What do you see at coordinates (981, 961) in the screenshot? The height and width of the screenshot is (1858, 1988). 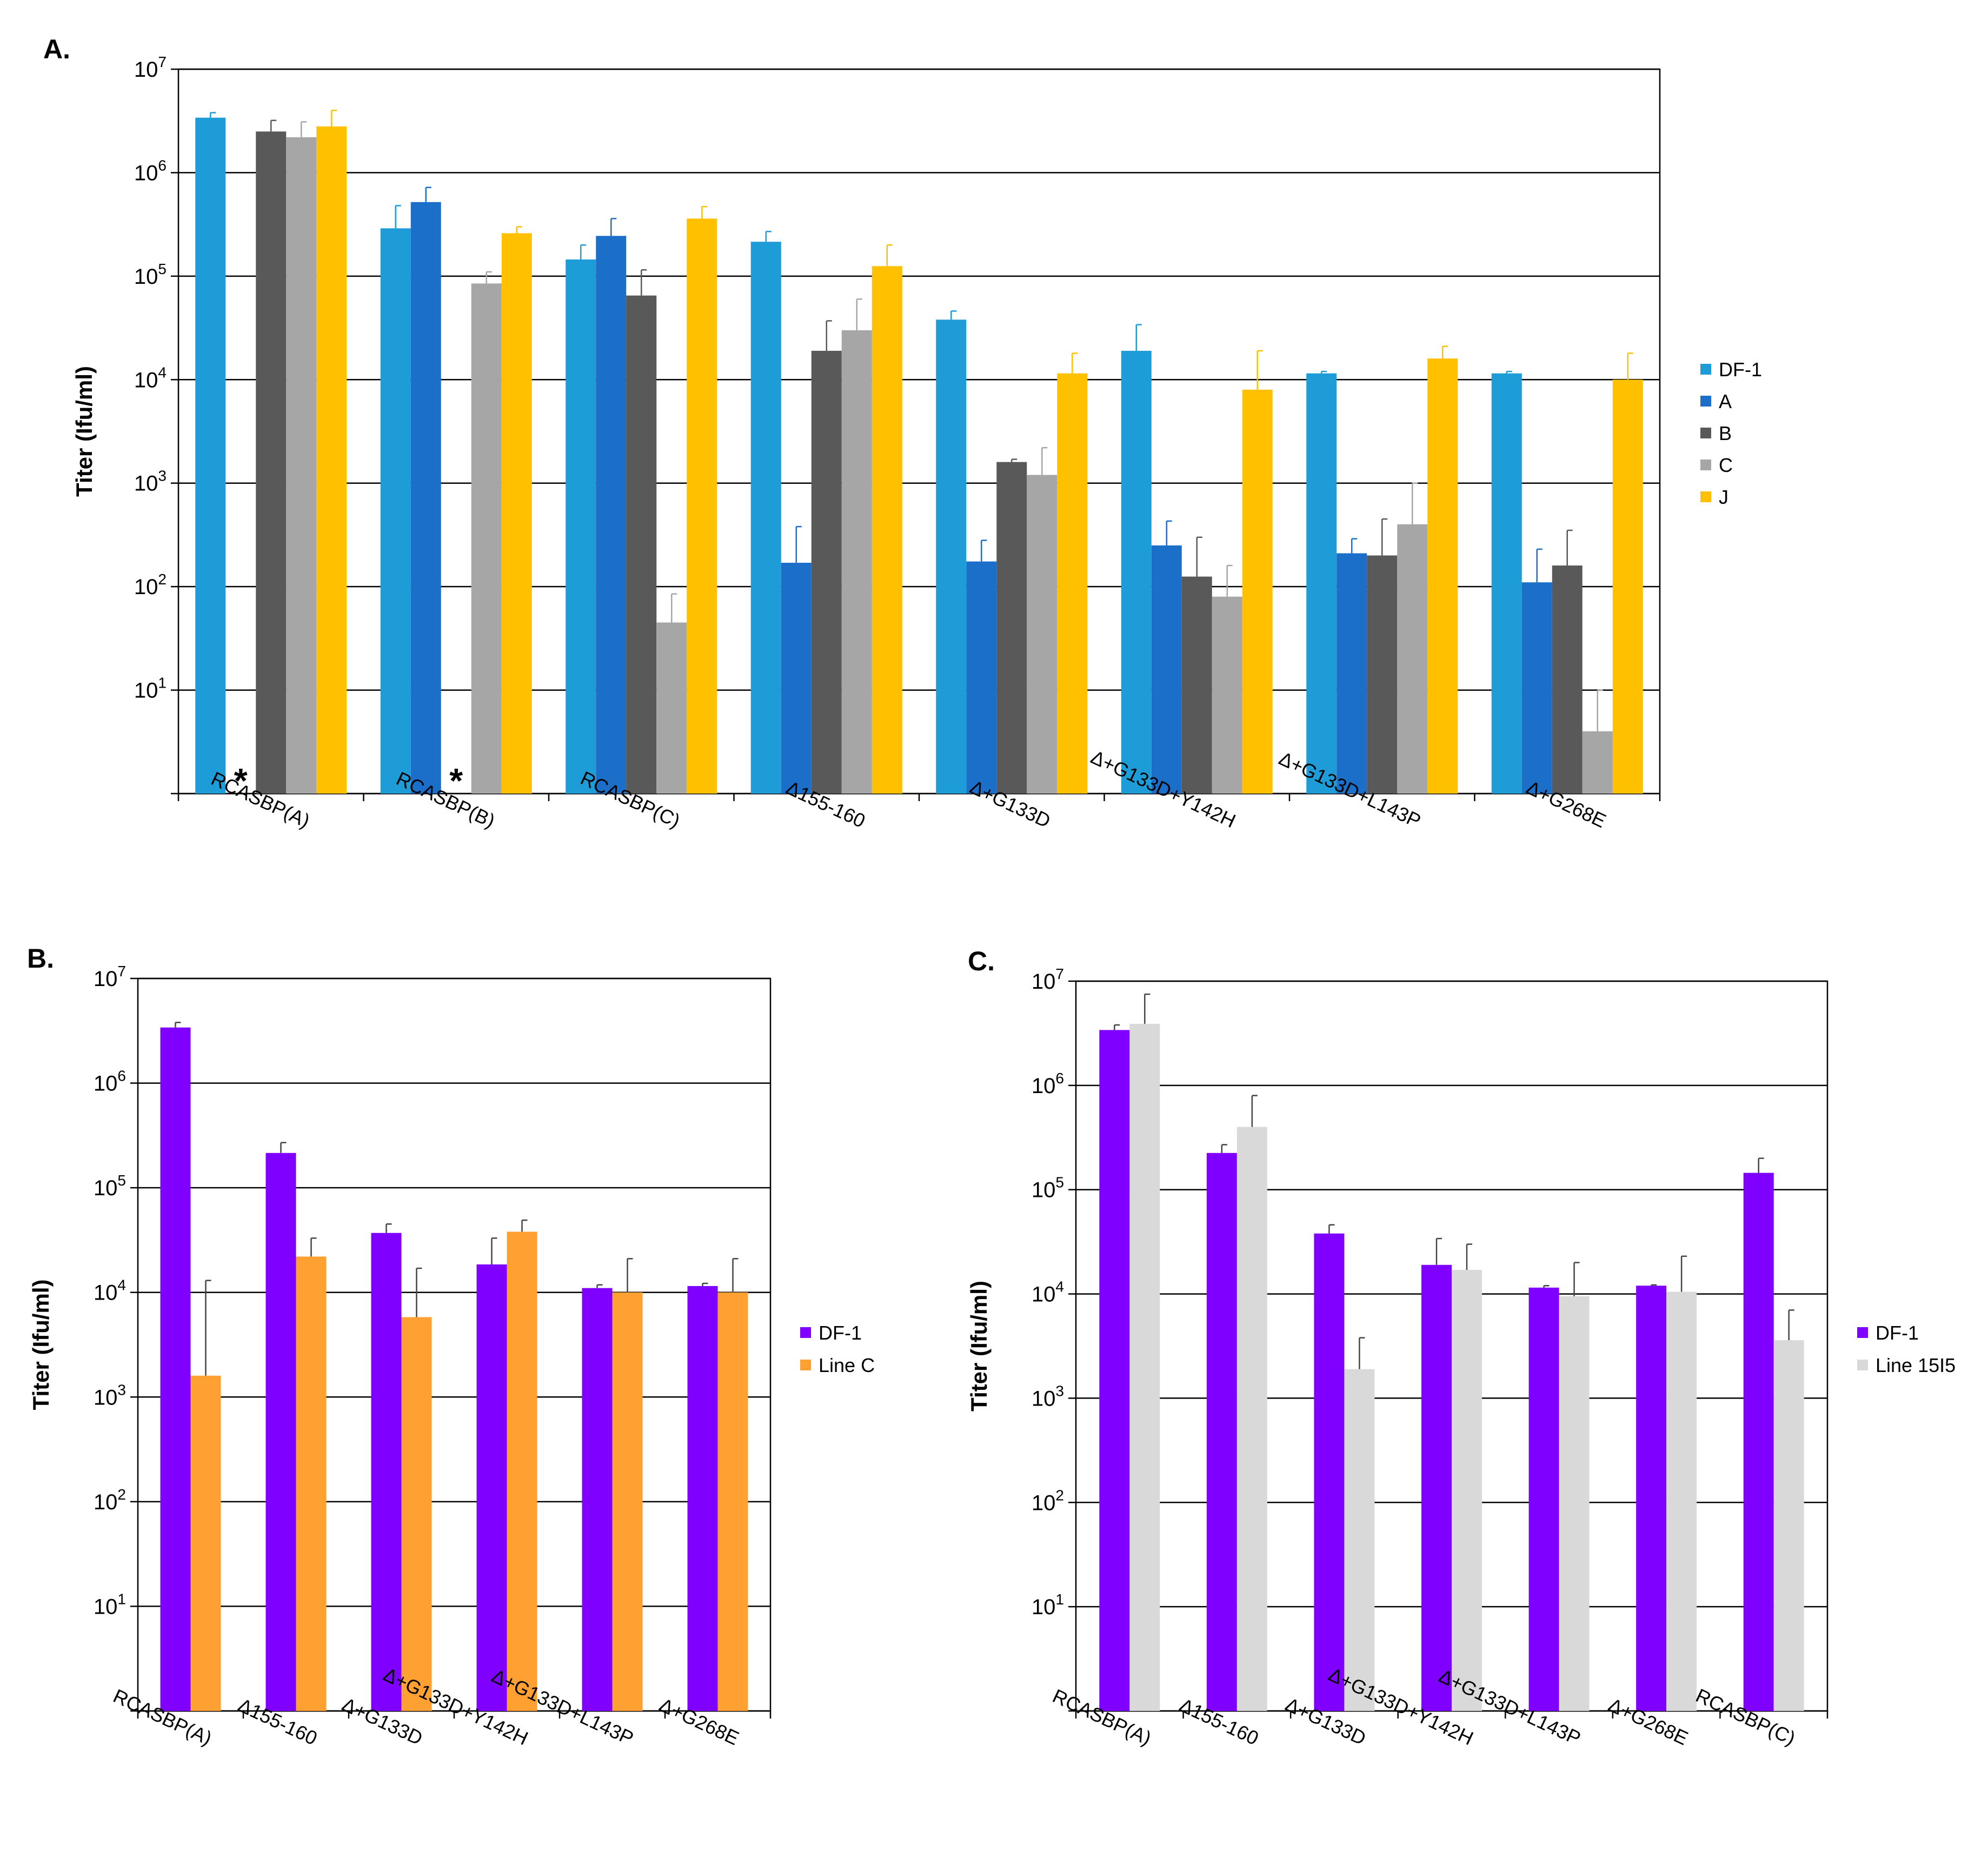 I see `panel-letter: C.` at bounding box center [981, 961].